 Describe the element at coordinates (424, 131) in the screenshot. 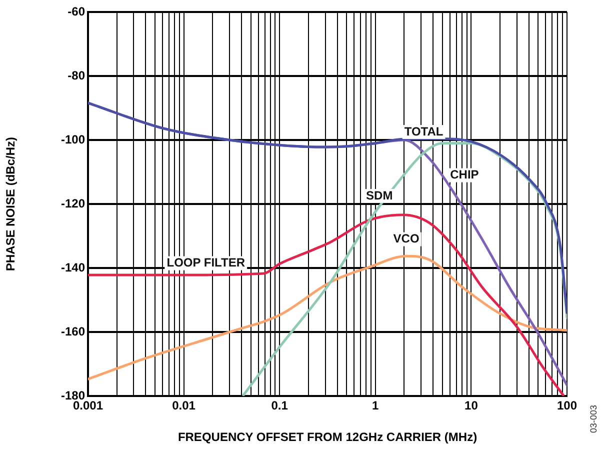

I see `series-label: TOTAL` at that location.